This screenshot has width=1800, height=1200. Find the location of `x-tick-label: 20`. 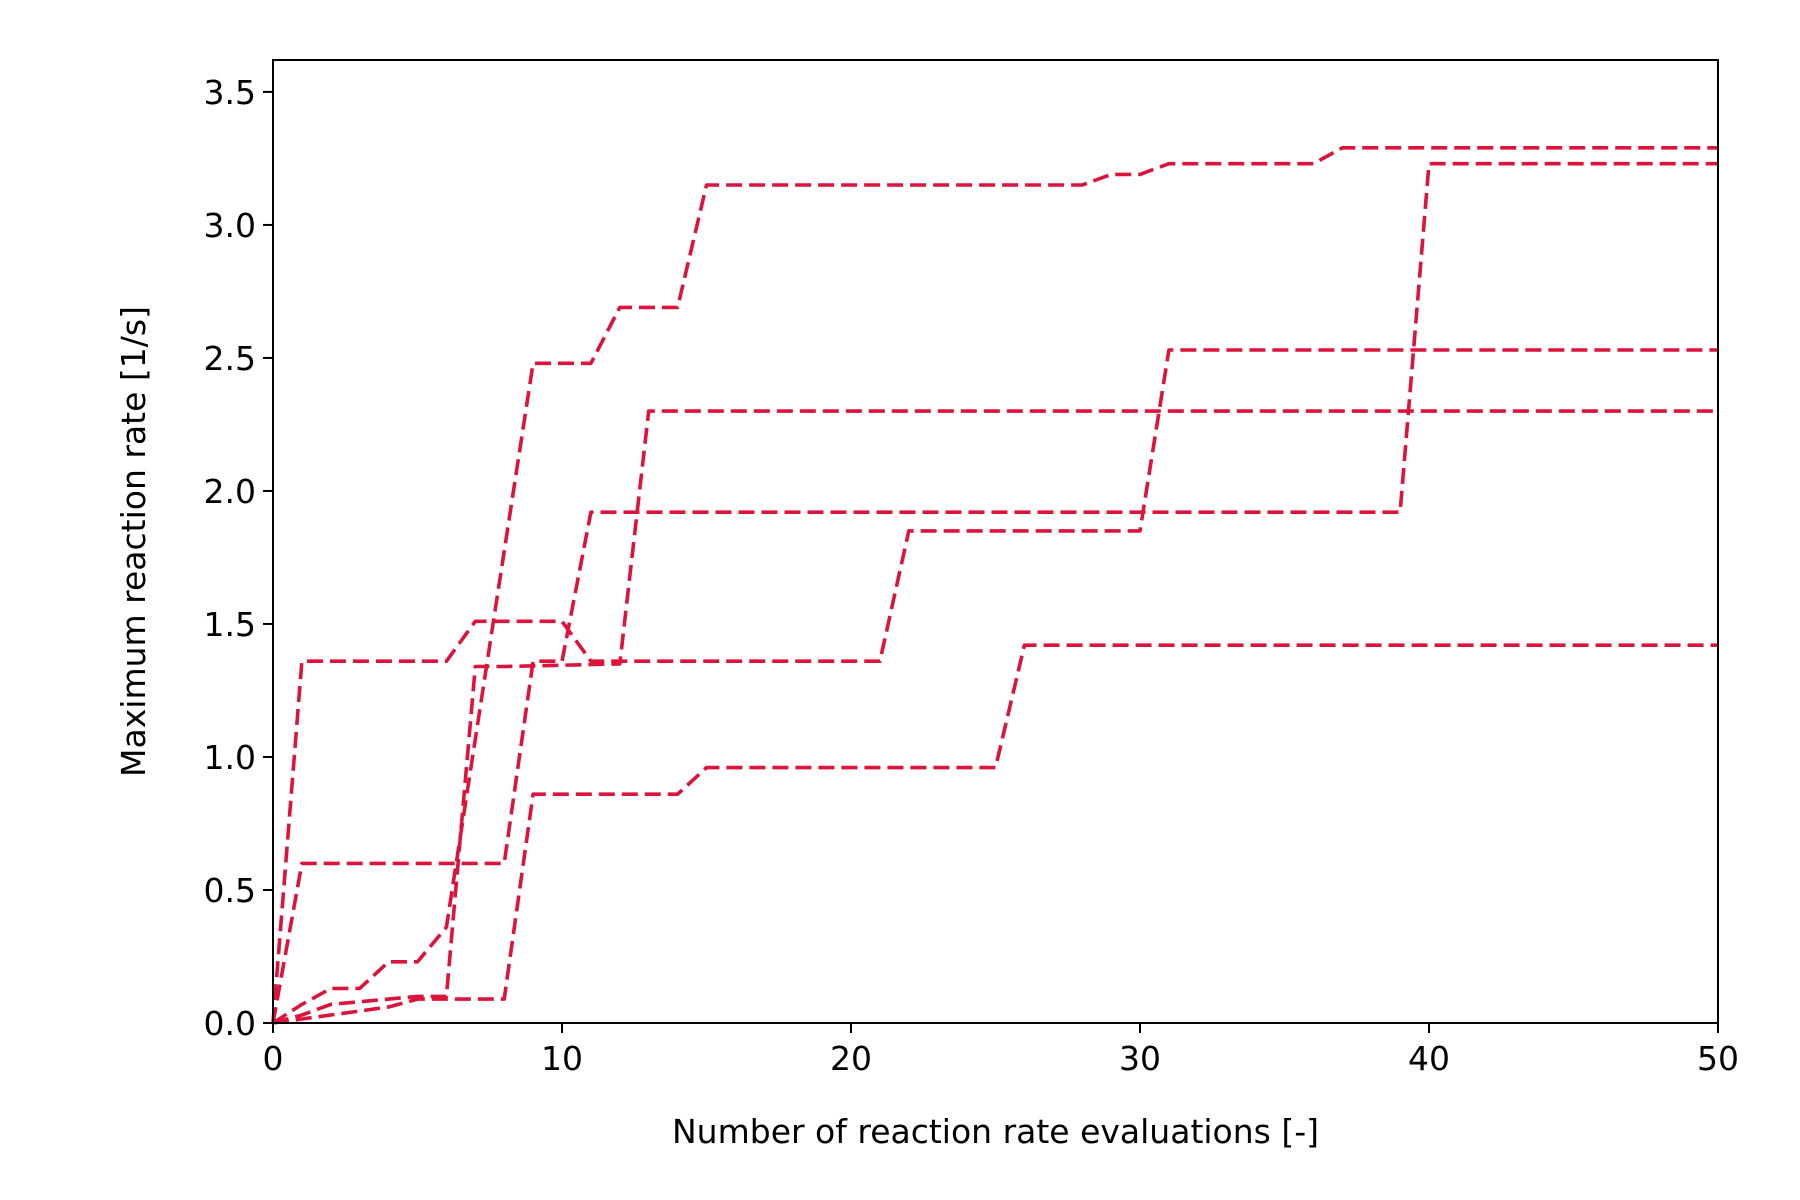

x-tick-label: 20 is located at coordinates (851, 1058).